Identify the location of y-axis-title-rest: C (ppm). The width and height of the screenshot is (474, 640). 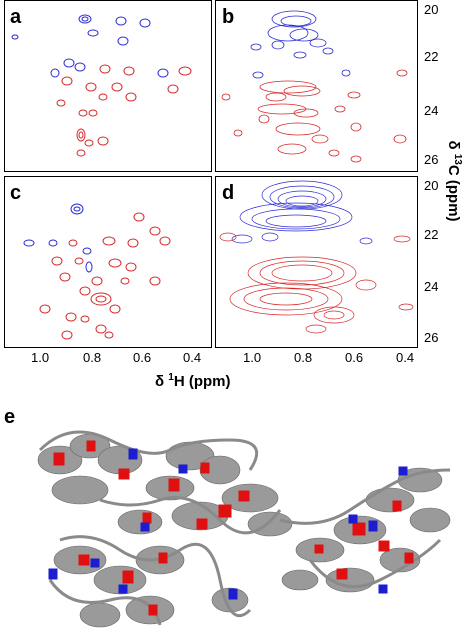
(453, 193).